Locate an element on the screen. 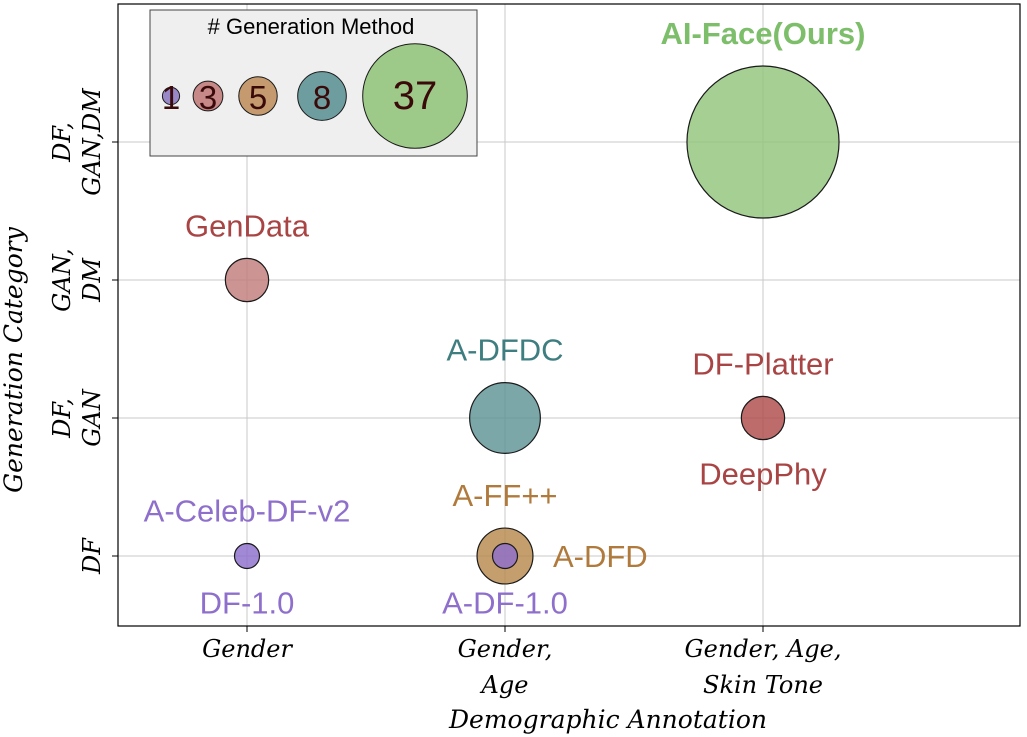 Image resolution: width=1027 pixels, height=737 pixels. legend-entries: 1 3 5 8 37 is located at coordinates (314, 96).